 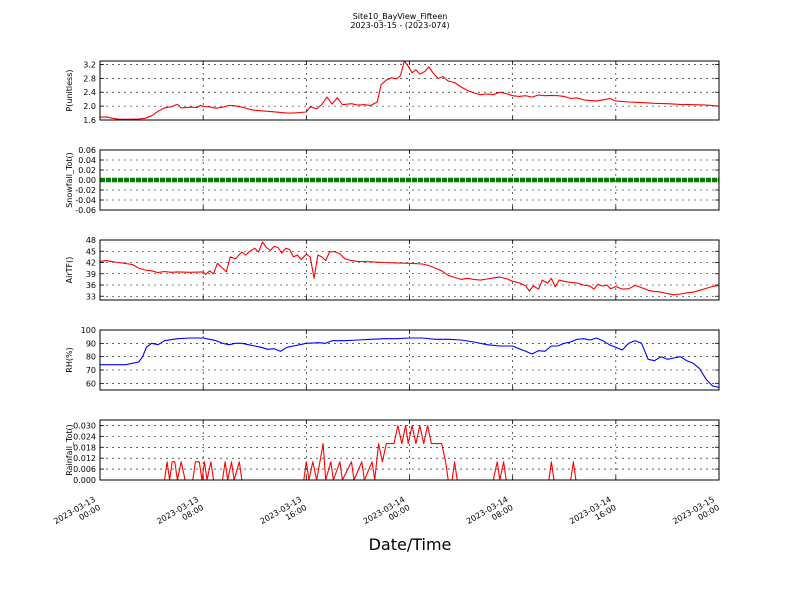 I want to click on y-tick-label: 1.6, so click(x=89, y=120).